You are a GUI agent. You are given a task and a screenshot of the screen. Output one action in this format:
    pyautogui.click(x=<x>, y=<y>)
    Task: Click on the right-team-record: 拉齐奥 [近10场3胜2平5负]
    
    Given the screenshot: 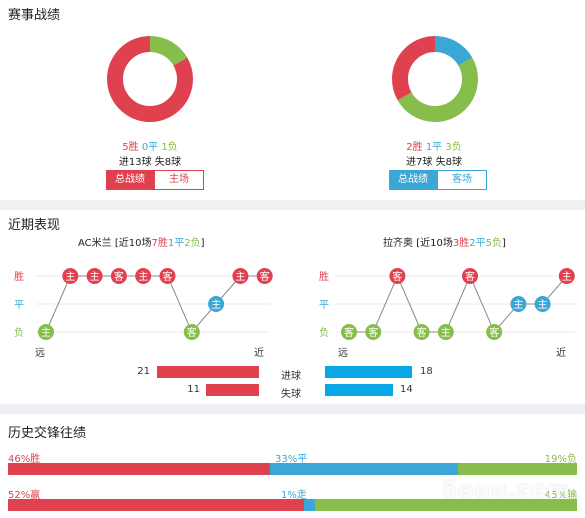 What is the action you would take?
    pyautogui.click(x=444, y=241)
    